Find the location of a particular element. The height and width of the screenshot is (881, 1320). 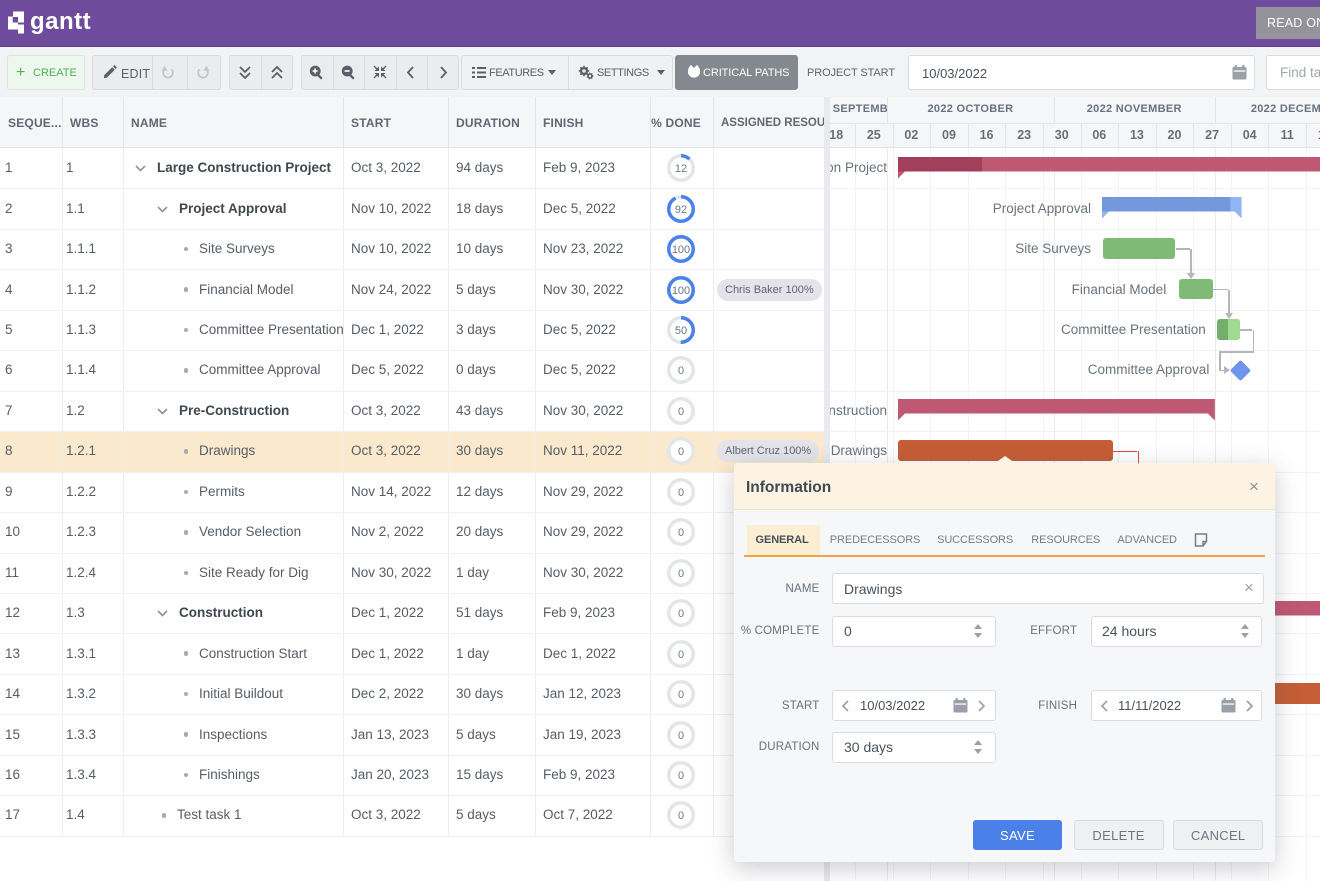

svg-text: 50 is located at coordinates (681, 331).